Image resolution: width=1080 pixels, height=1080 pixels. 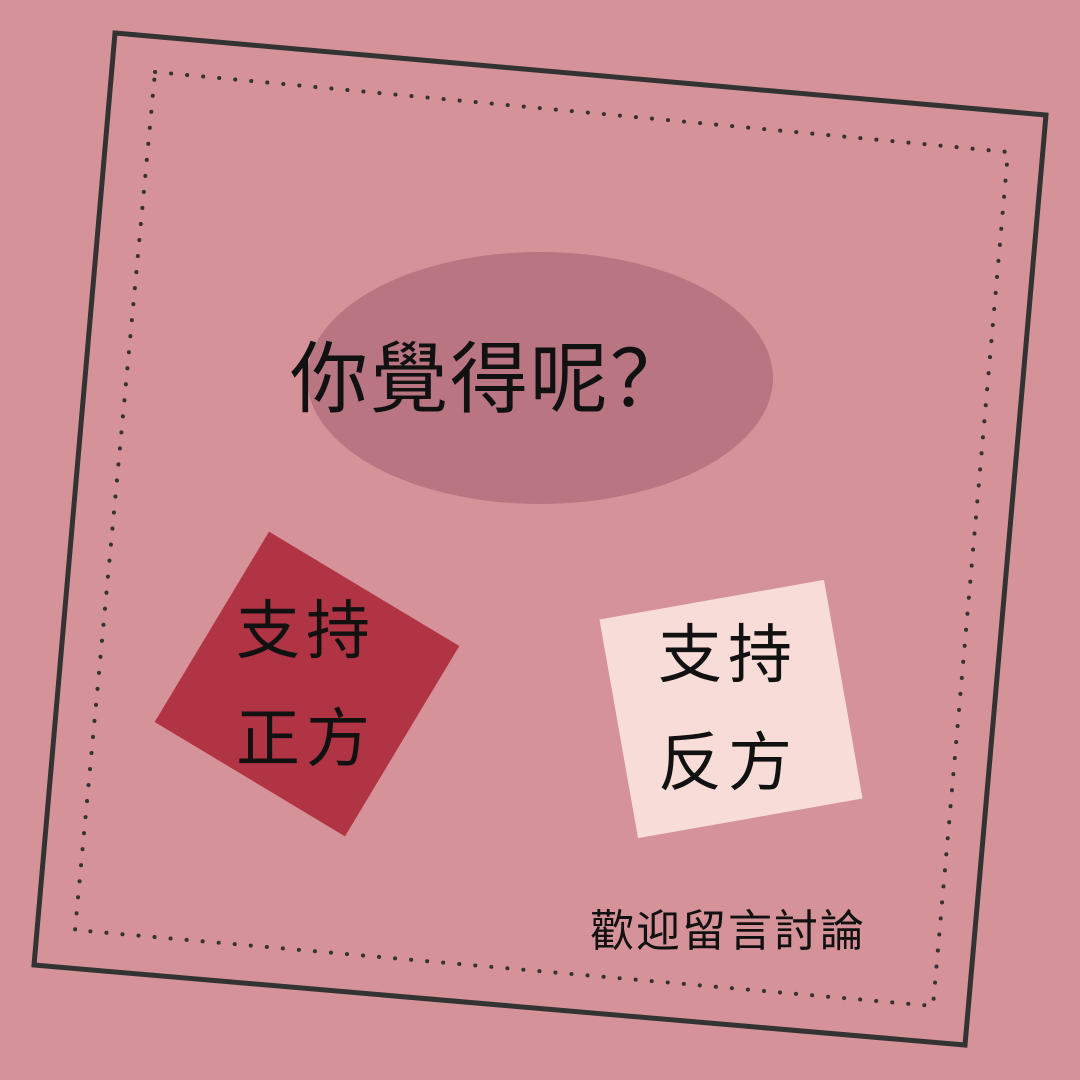 What do you see at coordinates (306, 740) in the screenshot?
I see `support-pro-line-2: 正方` at bounding box center [306, 740].